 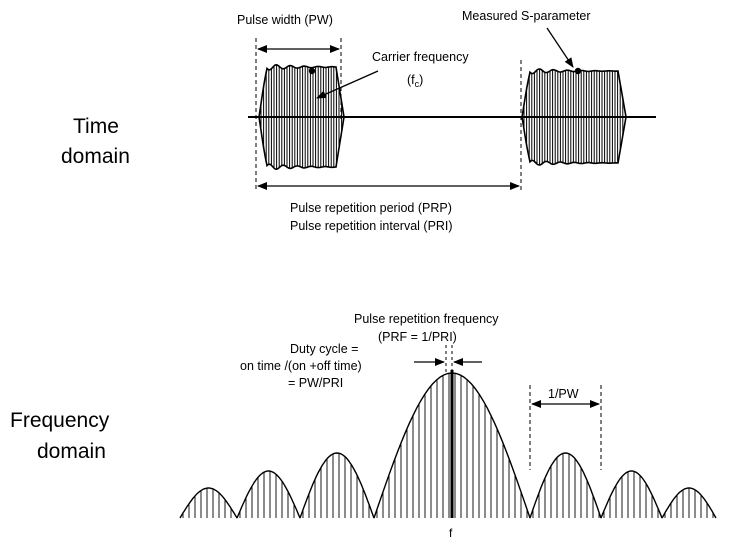 What do you see at coordinates (285, 20) in the screenshot?
I see `pulse-width-label: Pulse width (PW)` at bounding box center [285, 20].